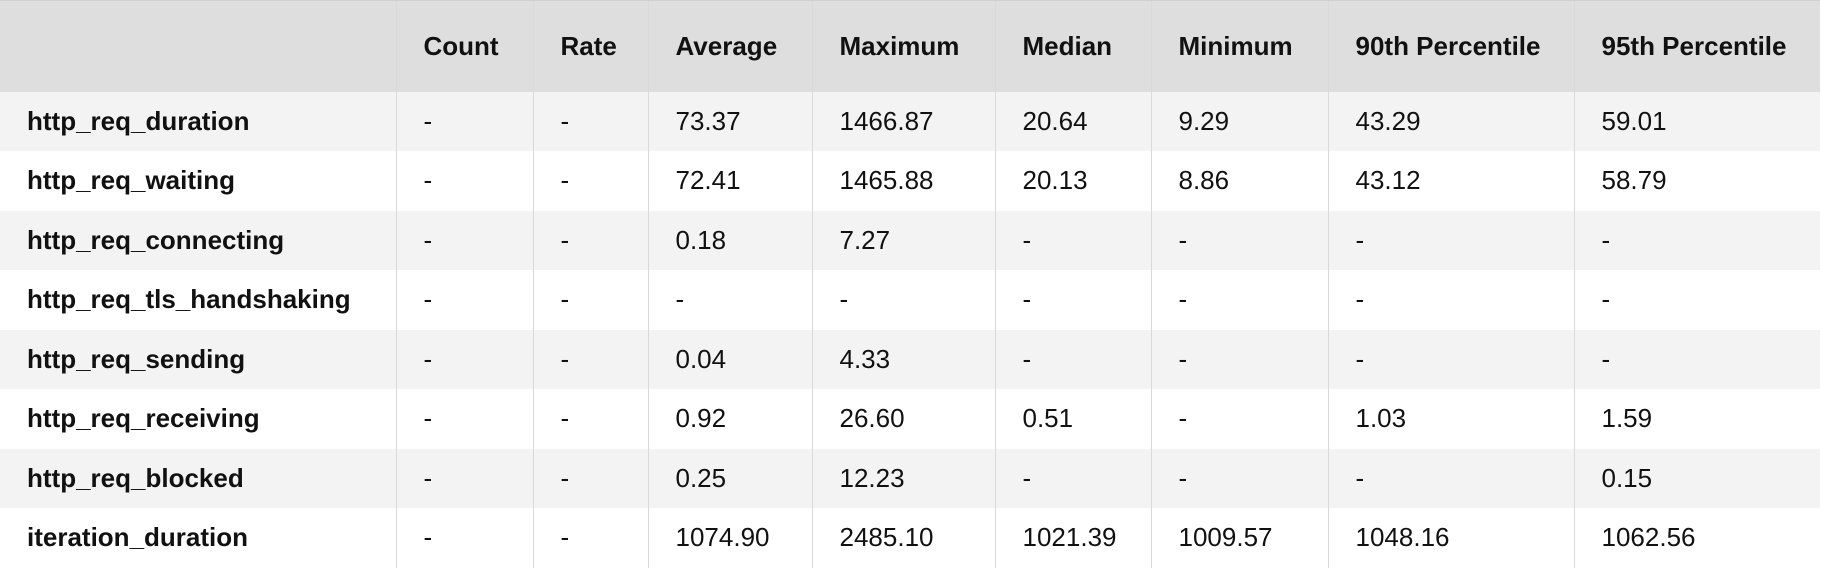  Describe the element at coordinates (131, 180) in the screenshot. I see `metric-name: http_req_waiting` at that location.